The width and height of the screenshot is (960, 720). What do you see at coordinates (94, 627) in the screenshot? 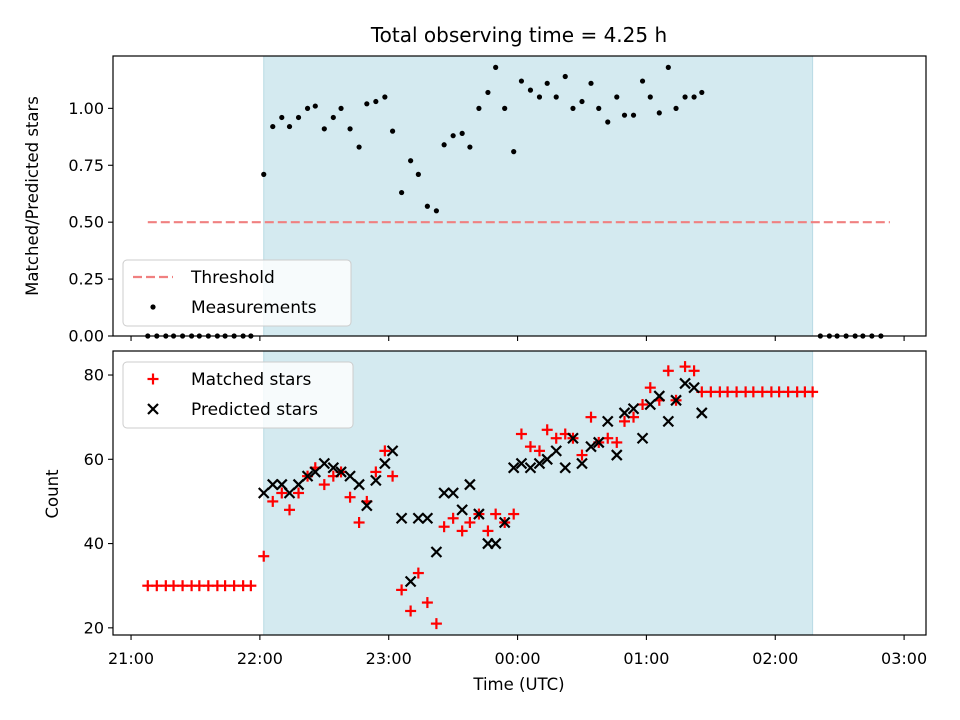
I see `y-tick-label: 20` at bounding box center [94, 627].